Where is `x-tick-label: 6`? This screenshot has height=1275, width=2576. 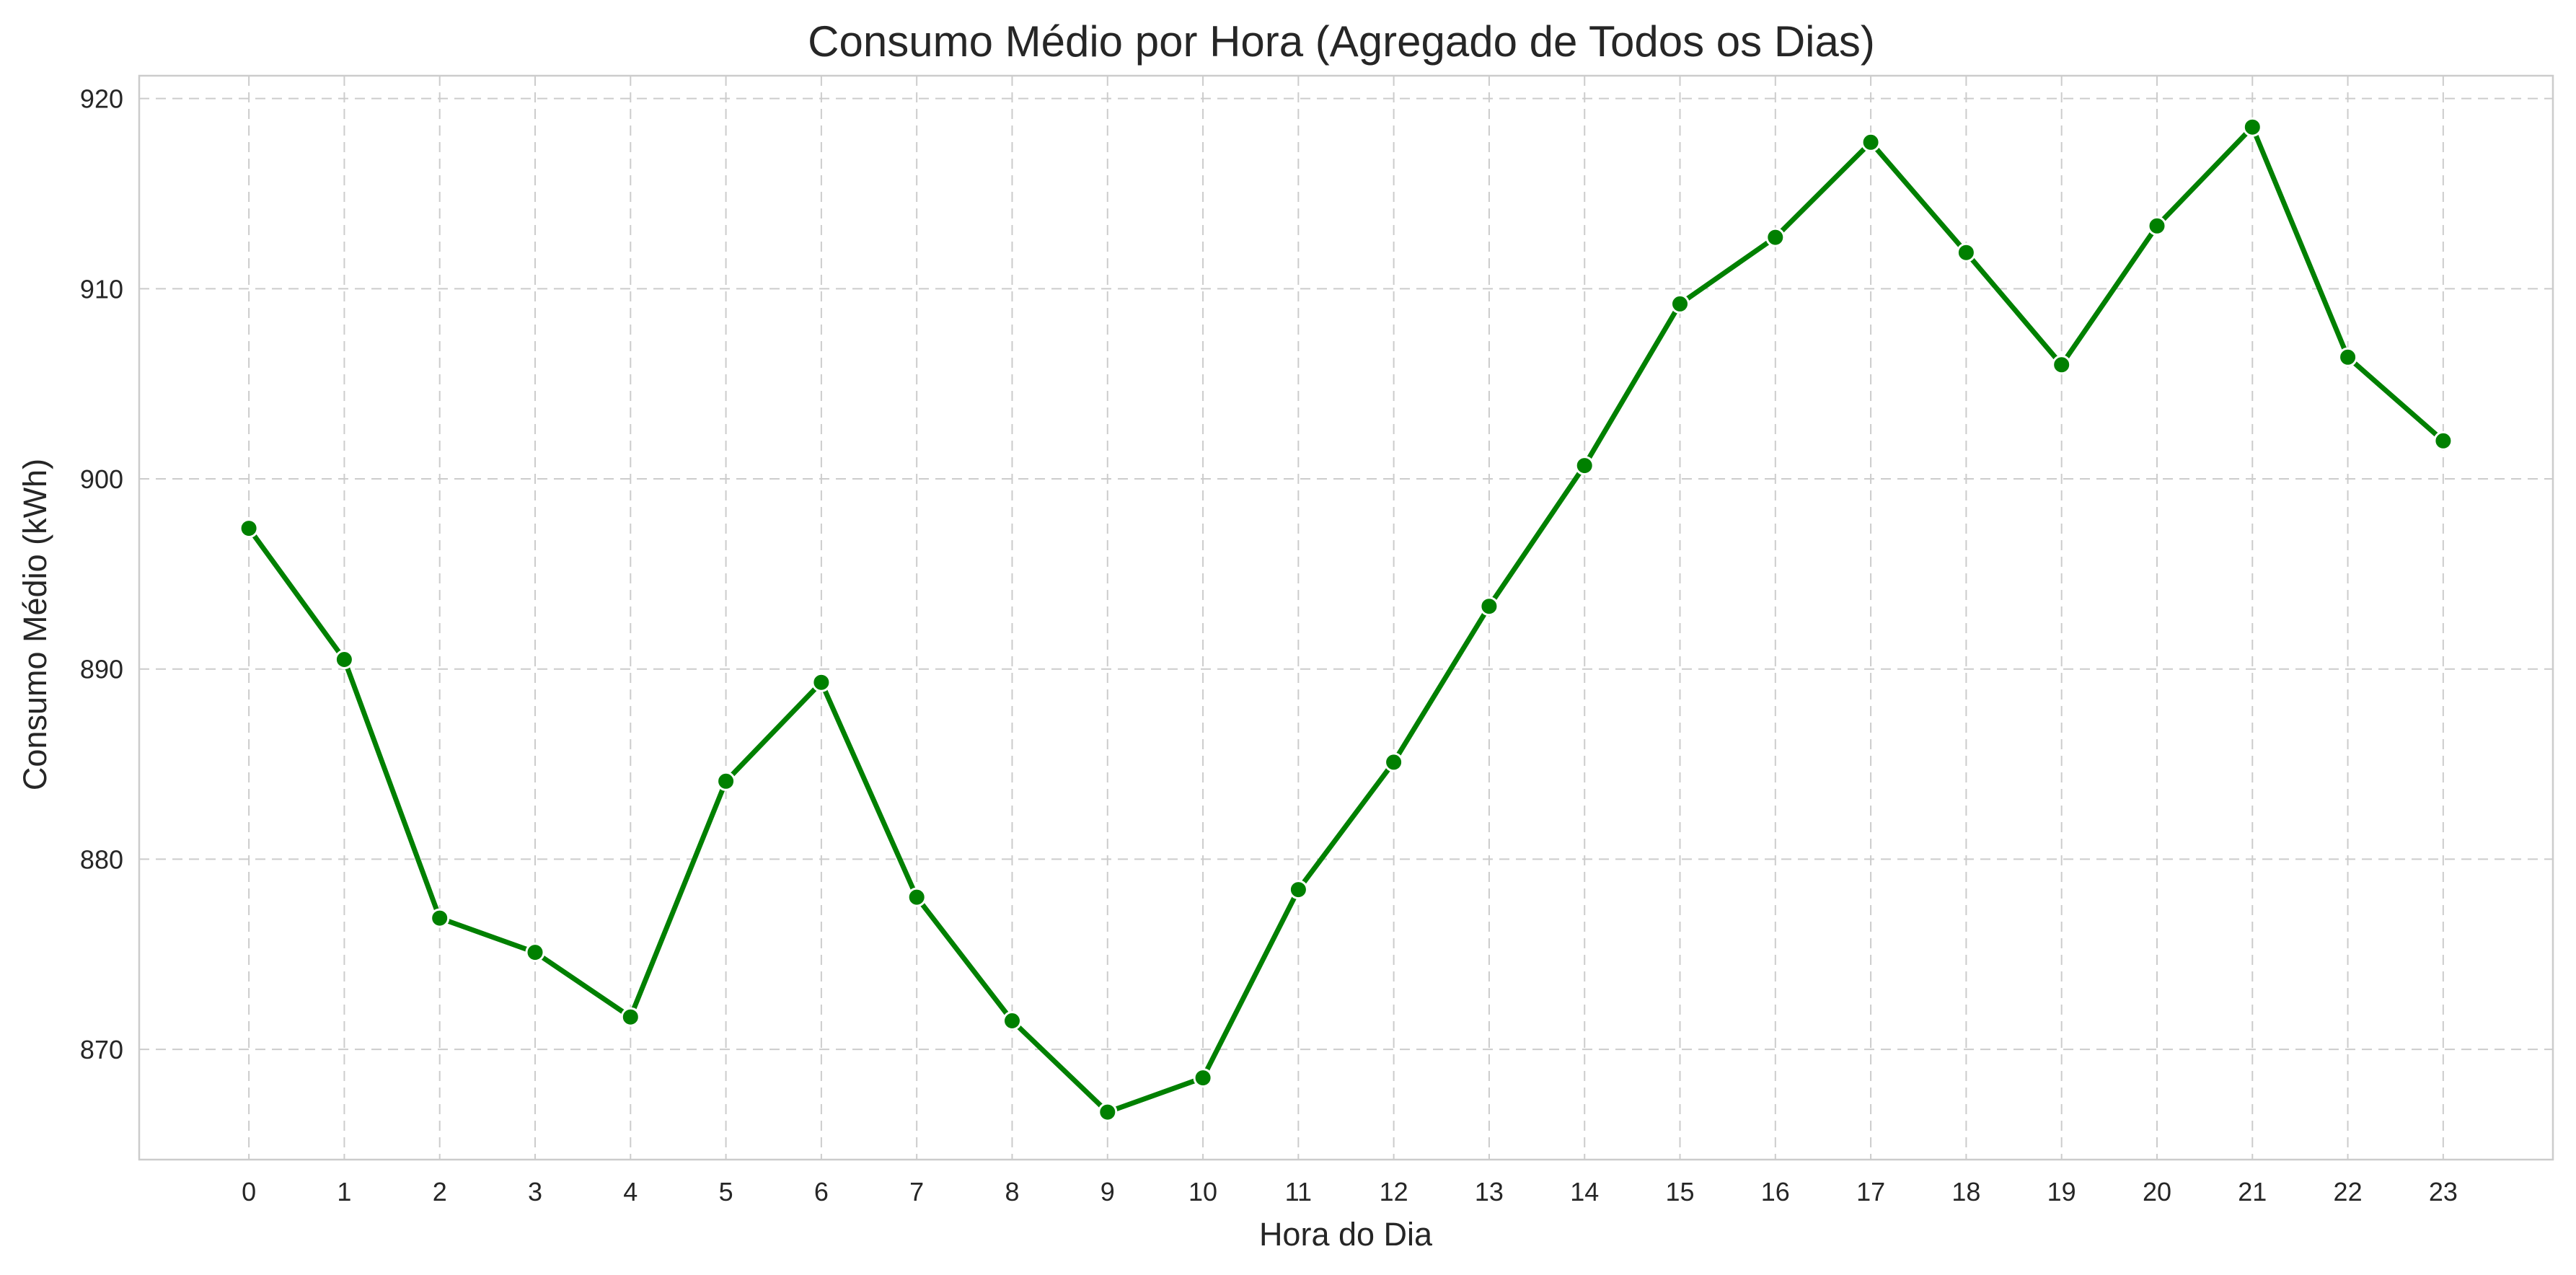
x-tick-label: 6 is located at coordinates (821, 1191).